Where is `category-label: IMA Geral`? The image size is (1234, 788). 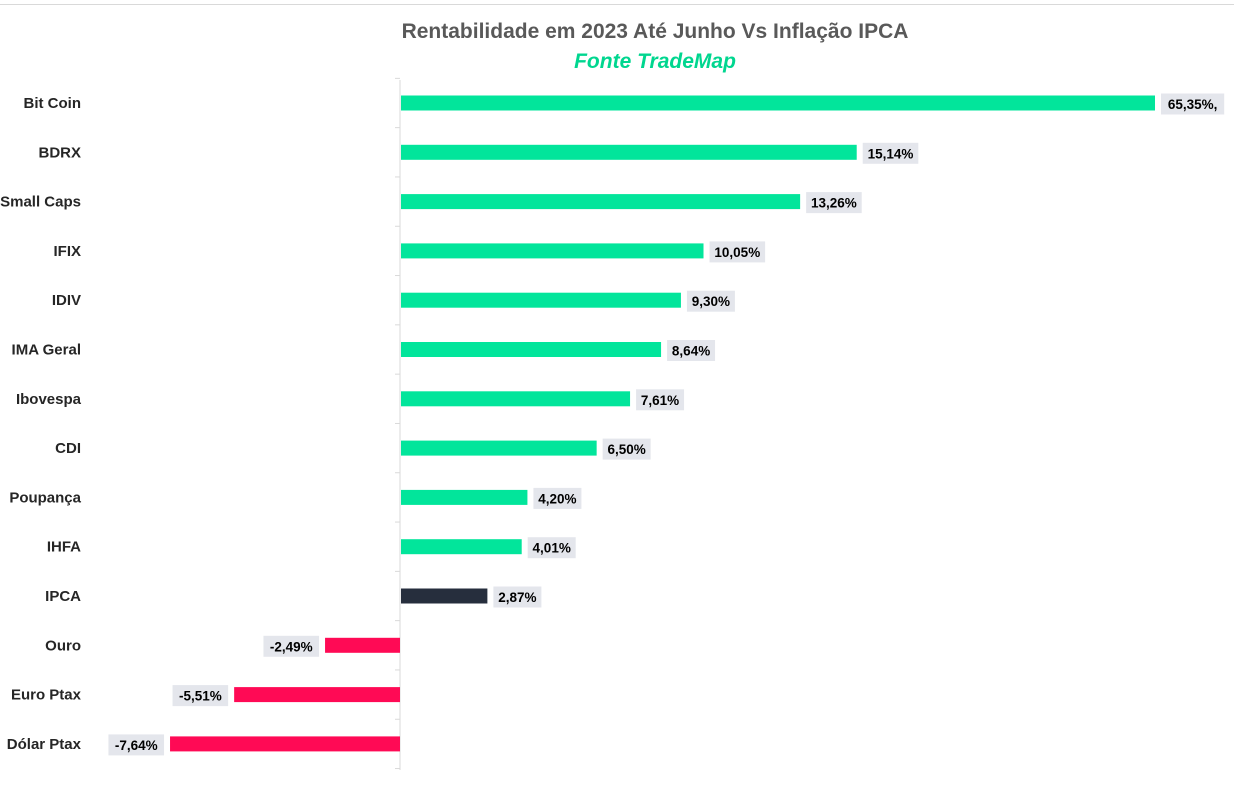
category-label: IMA Geral is located at coordinates (46, 350).